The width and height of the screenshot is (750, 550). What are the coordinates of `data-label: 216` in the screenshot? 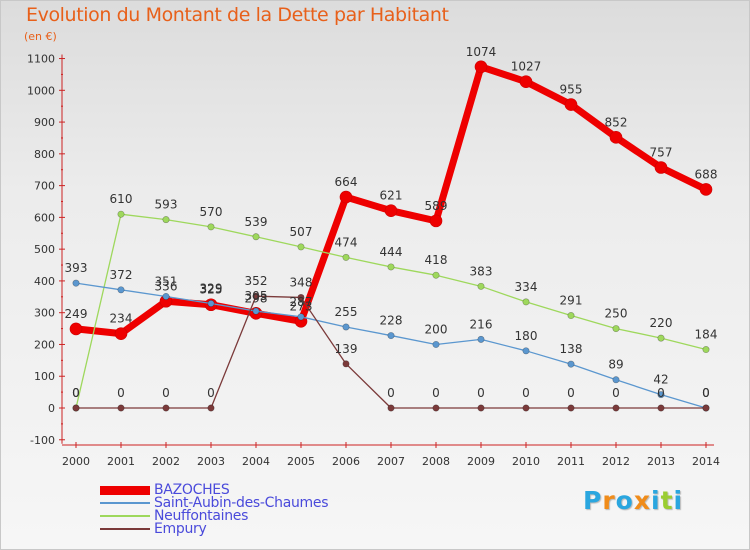 It's located at (481, 324).